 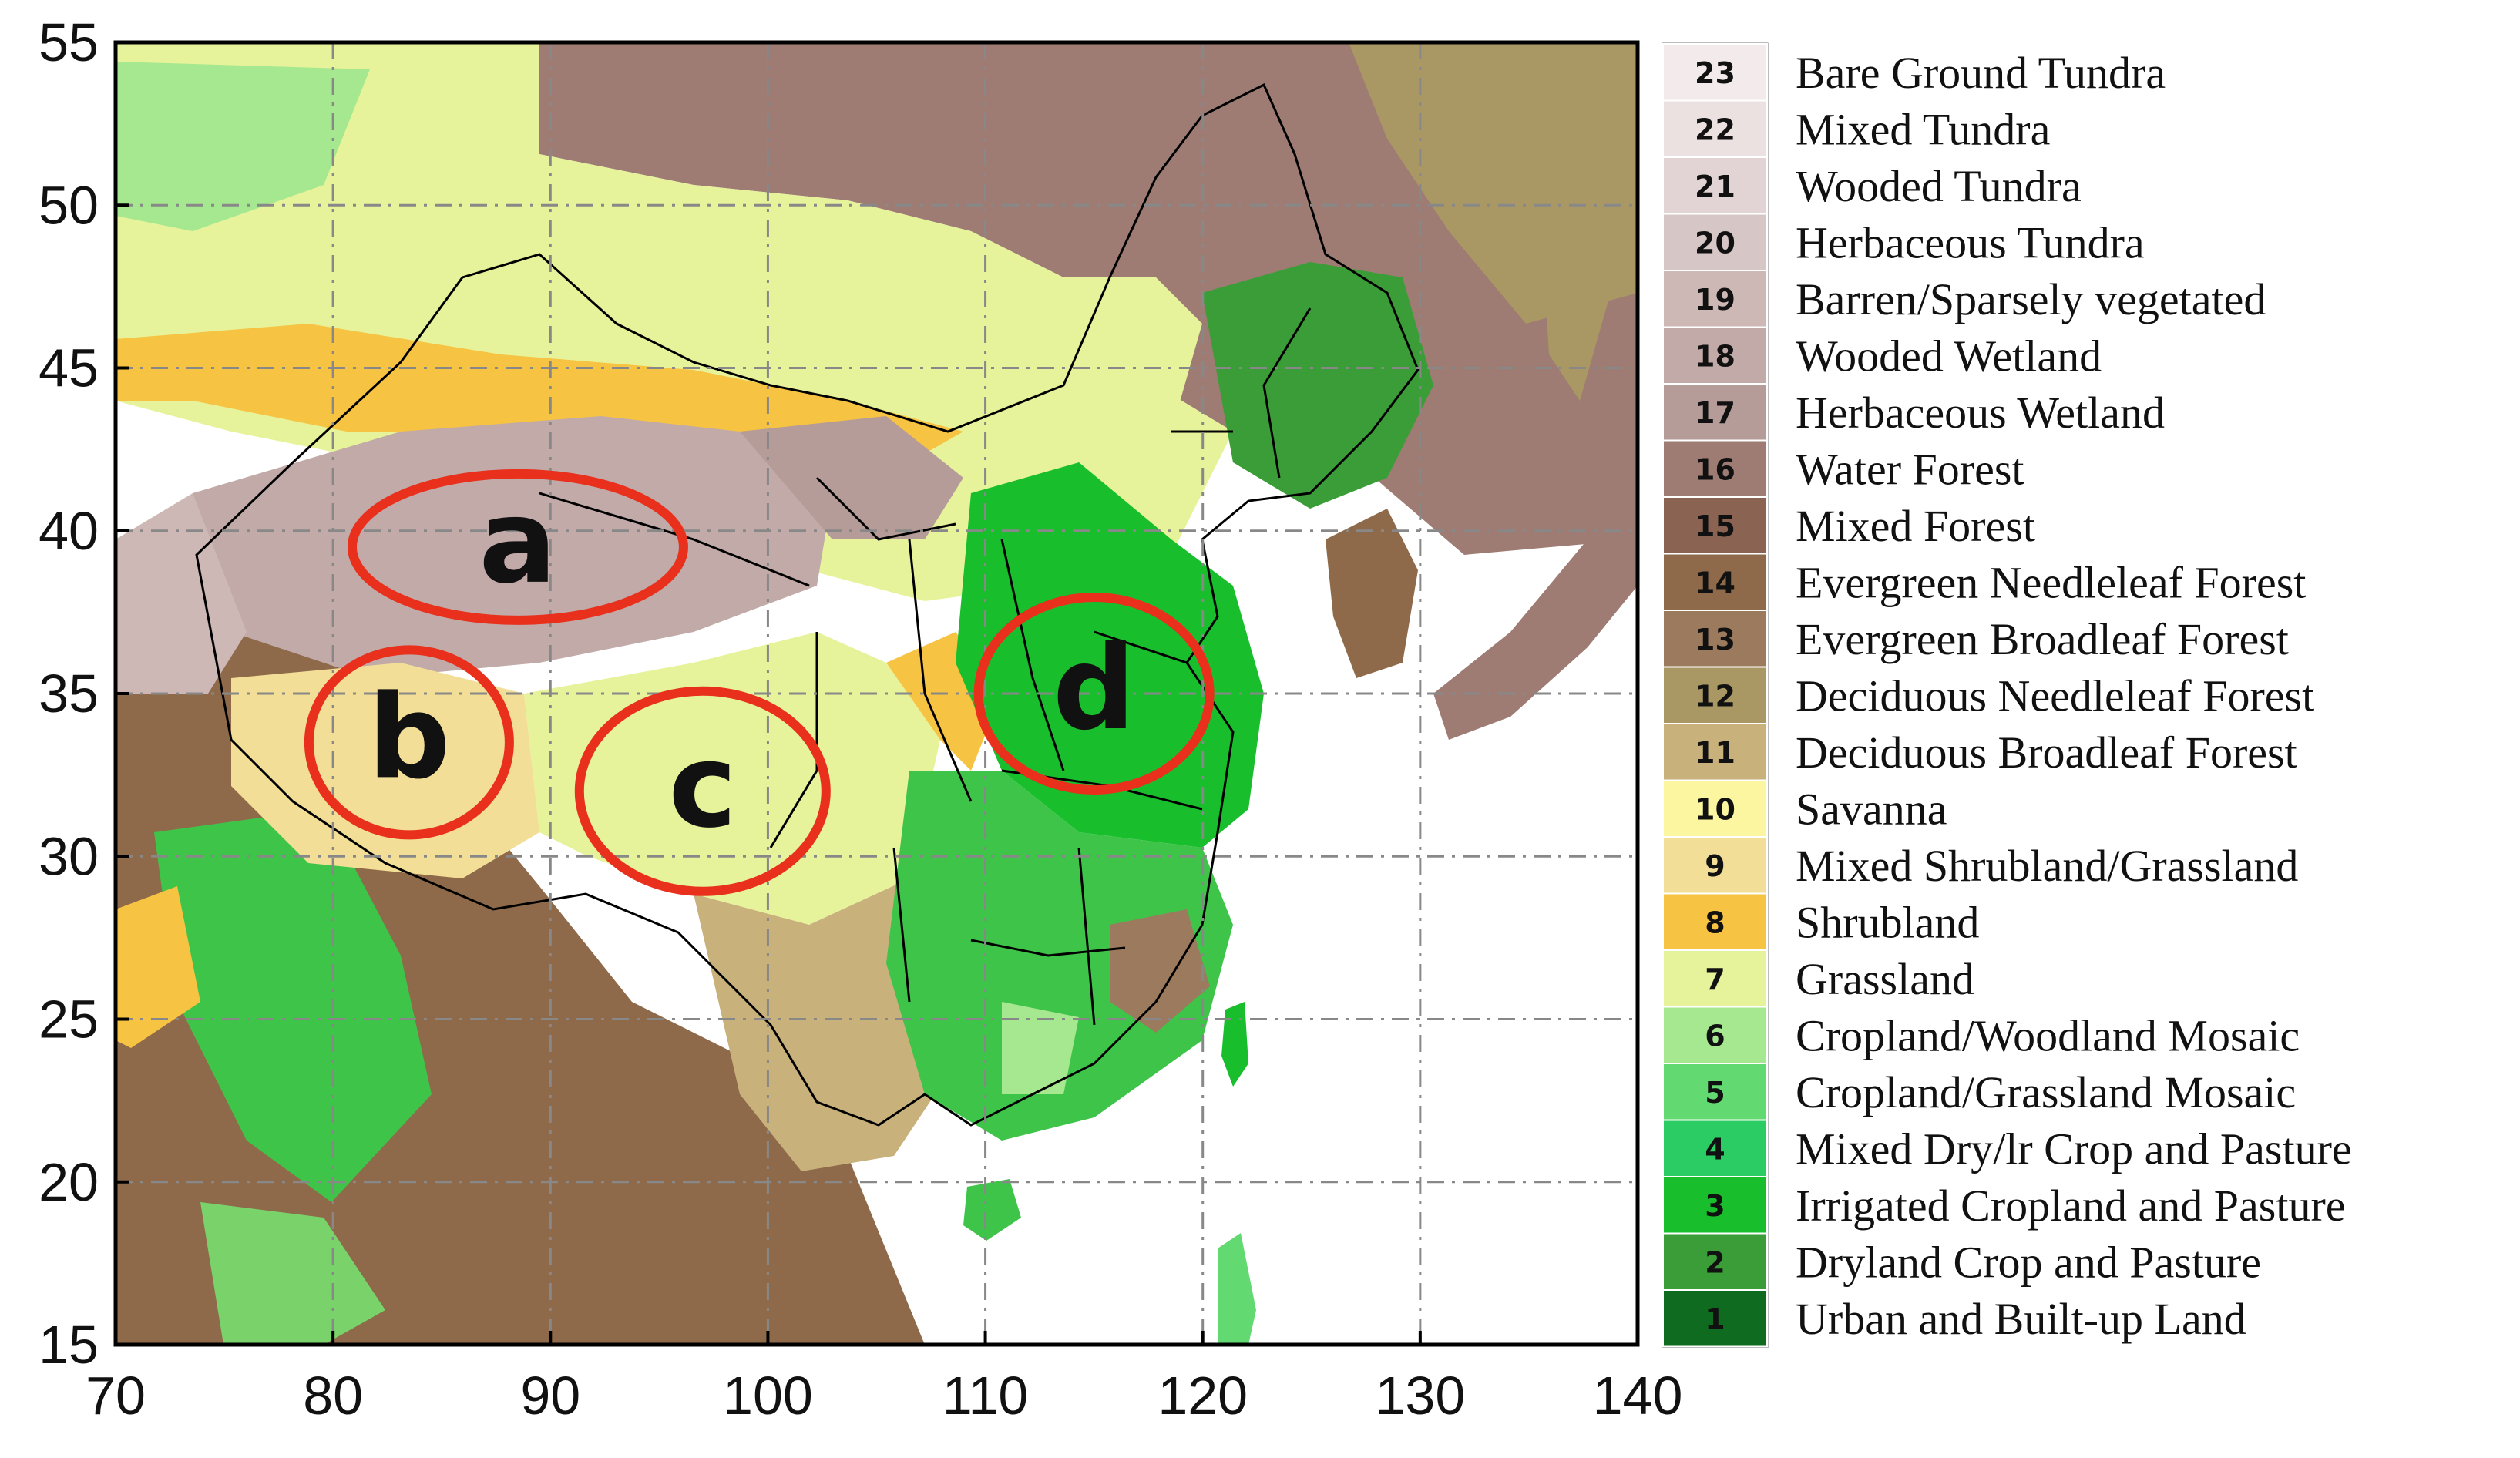 What do you see at coordinates (1885, 979) in the screenshot?
I see `legend-label: Grassland` at bounding box center [1885, 979].